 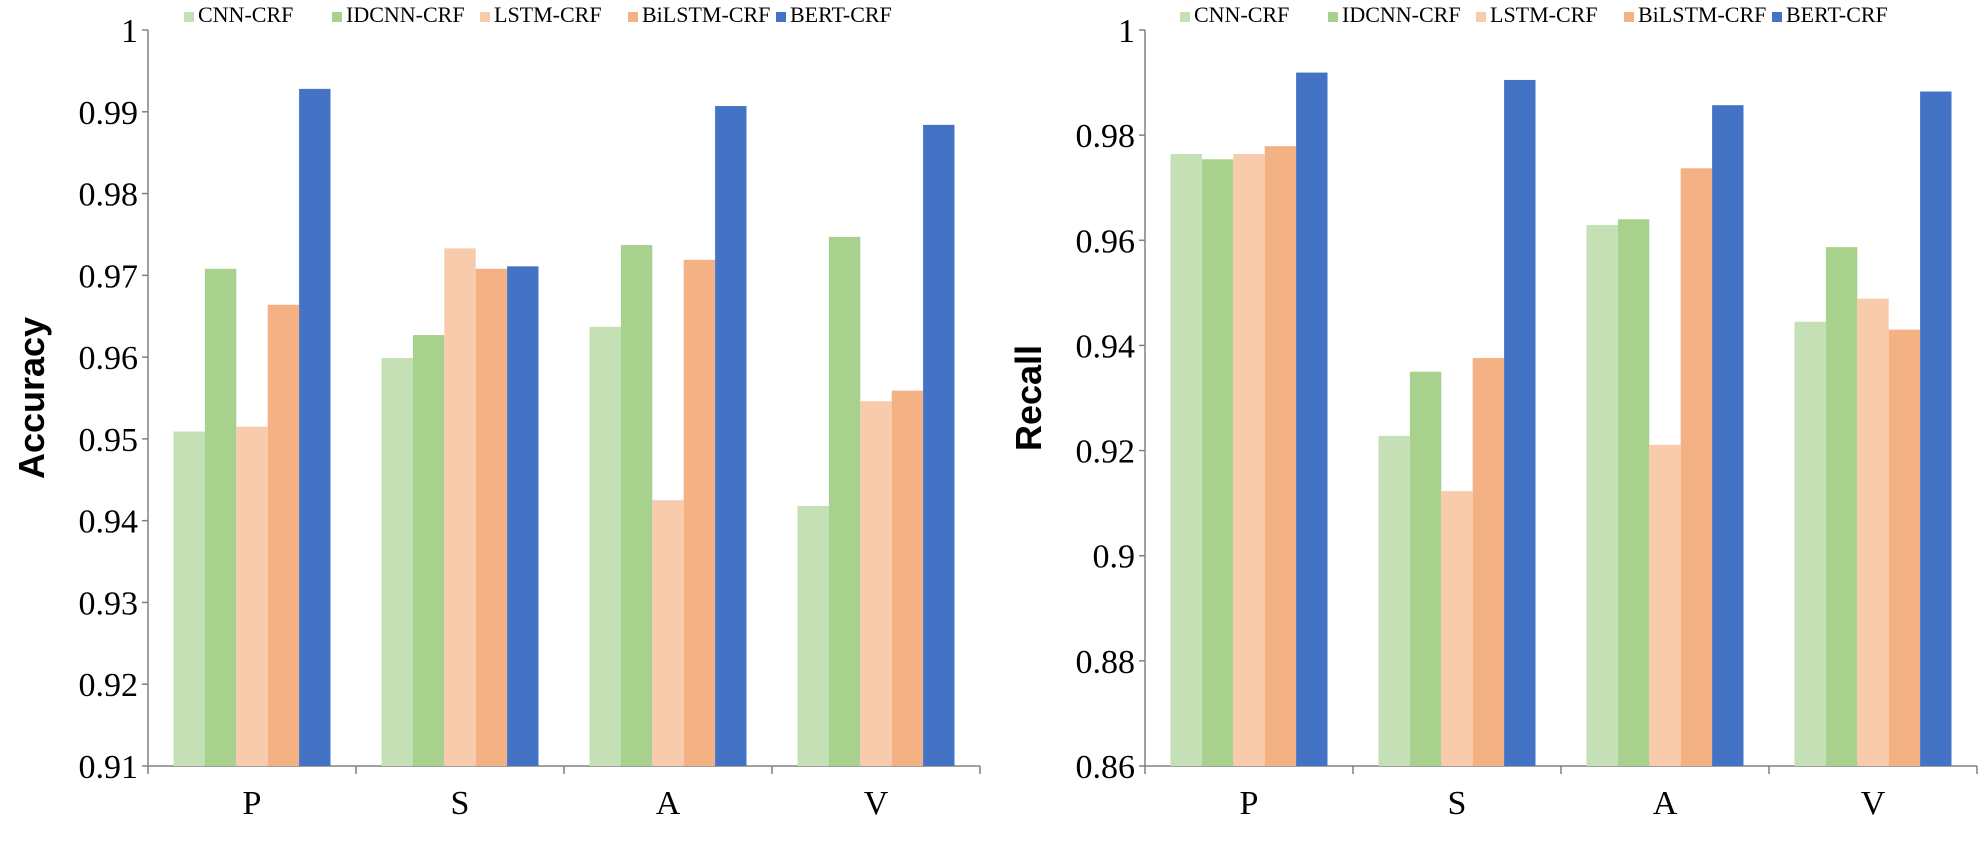 What do you see at coordinates (109, 276) in the screenshot?
I see `y-tick-label: 0.97` at bounding box center [109, 276].